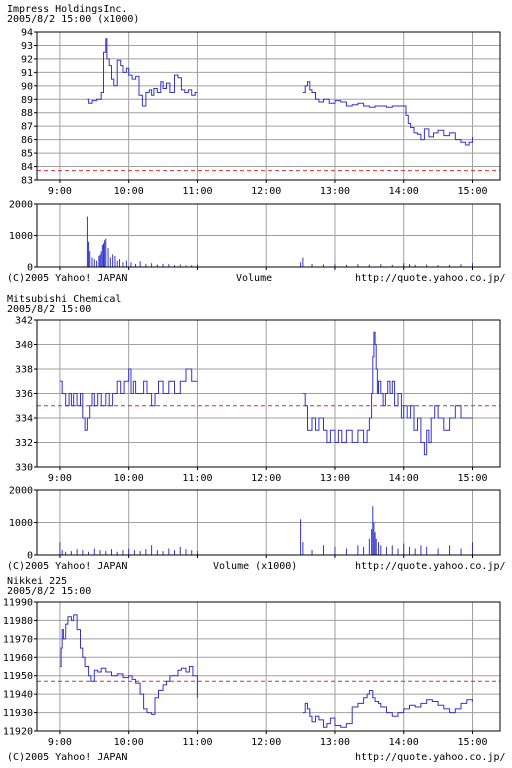 This screenshot has width=512, height=768. What do you see at coordinates (27, 86) in the screenshot?
I see `y-tick-label: 90` at bounding box center [27, 86].